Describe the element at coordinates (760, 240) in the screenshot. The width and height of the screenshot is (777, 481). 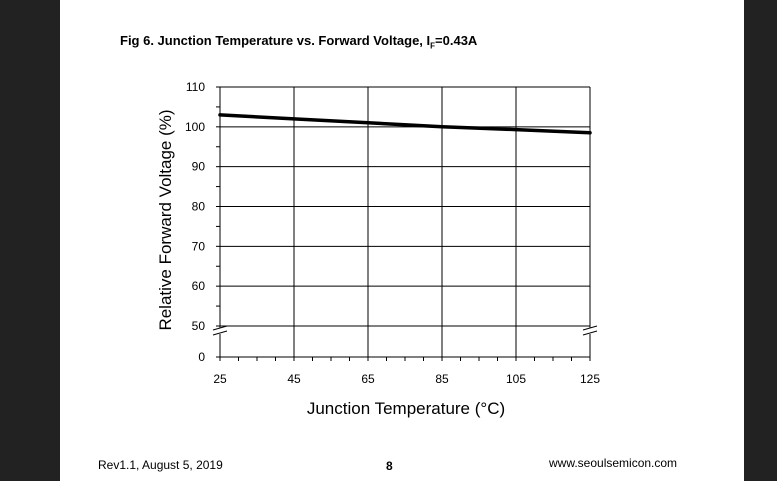
I see `viewer-scroll-track` at that location.